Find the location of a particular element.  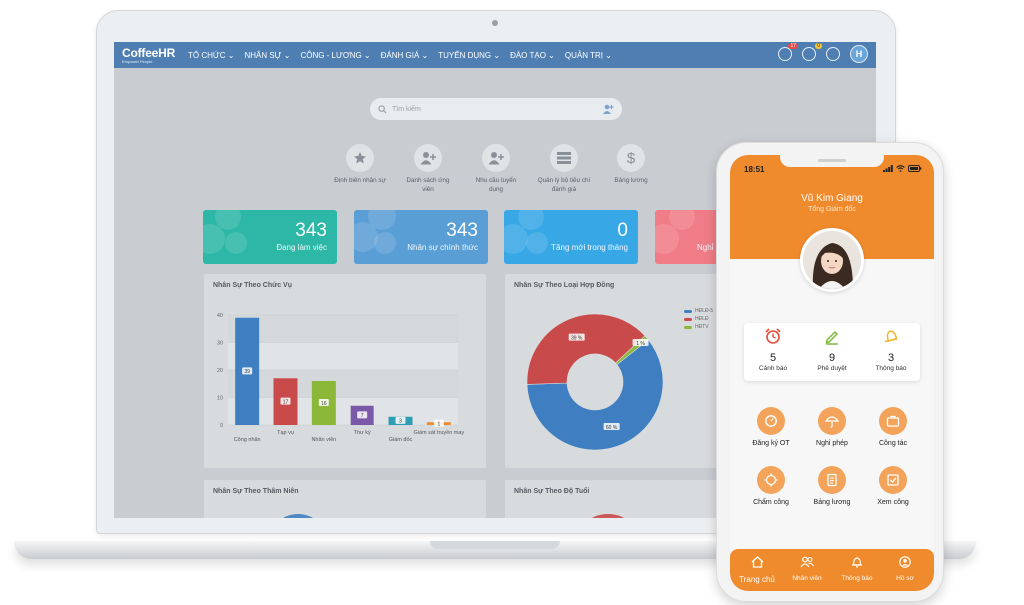

action-business-trip: Công tác is located at coordinates (893, 427).